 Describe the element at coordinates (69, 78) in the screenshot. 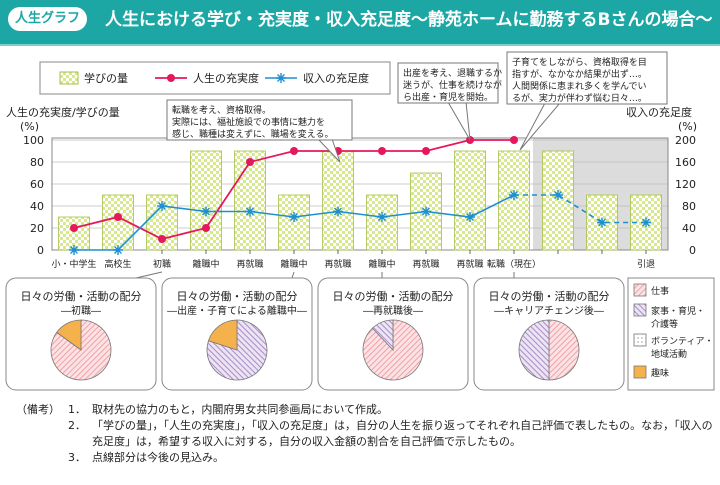

I see `legend-swatch-learning` at that location.